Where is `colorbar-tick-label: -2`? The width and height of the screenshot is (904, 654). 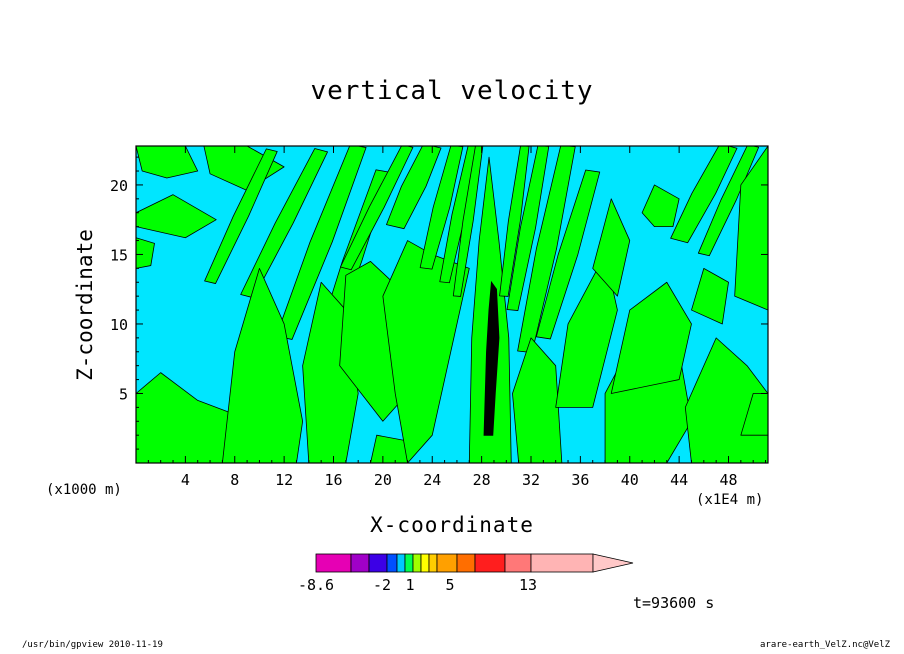 colorbar-tick-label: -2 is located at coordinates (382, 585).